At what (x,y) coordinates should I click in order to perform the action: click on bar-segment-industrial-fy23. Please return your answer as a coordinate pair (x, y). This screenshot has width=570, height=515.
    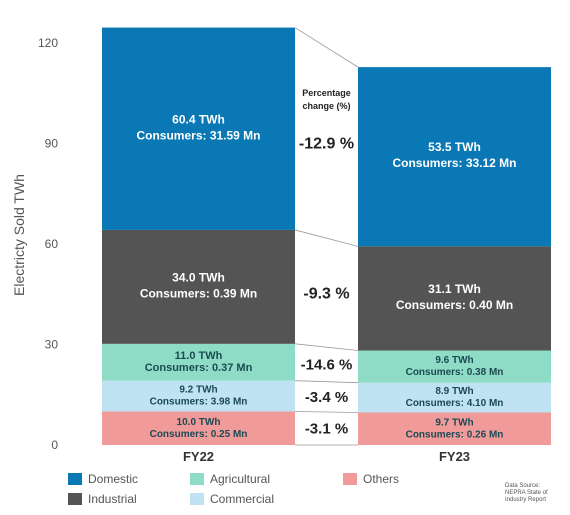
    Looking at the image, I should click on (454, 298).